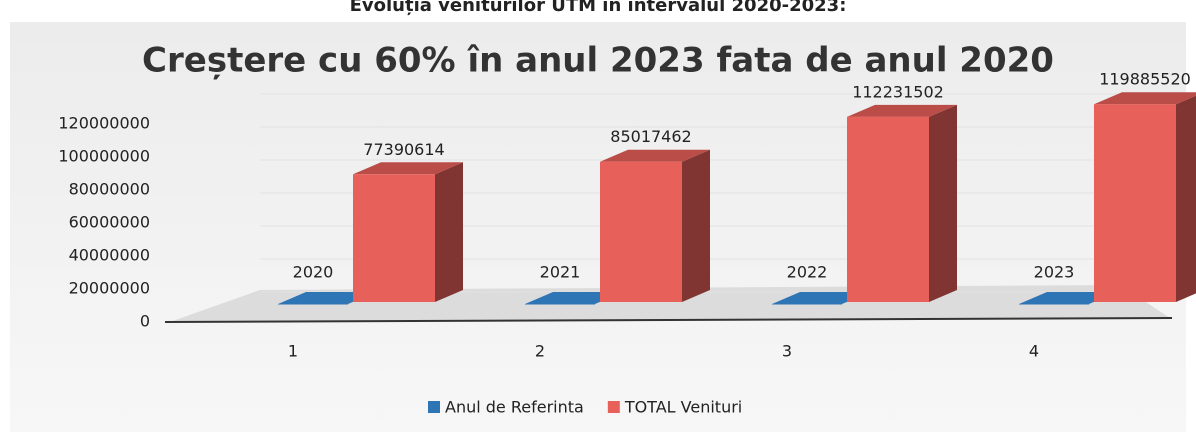  Describe the element at coordinates (109, 255) in the screenshot. I see `y-tick-label: 40000000` at that location.